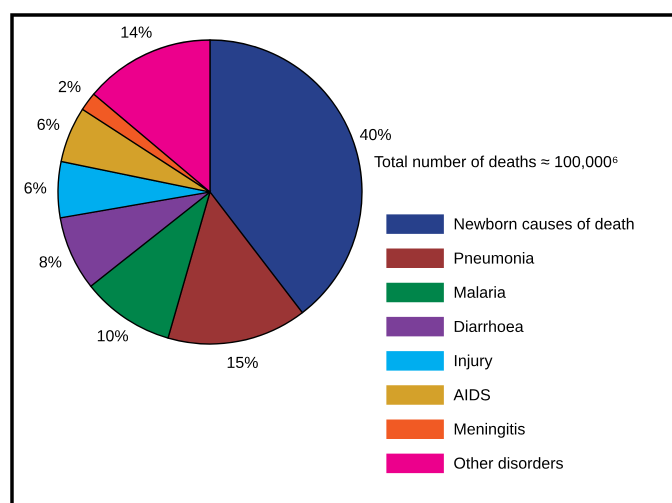 This screenshot has height=503, width=672. What do you see at coordinates (473, 362) in the screenshot?
I see `legend-label: Injury` at bounding box center [473, 362].